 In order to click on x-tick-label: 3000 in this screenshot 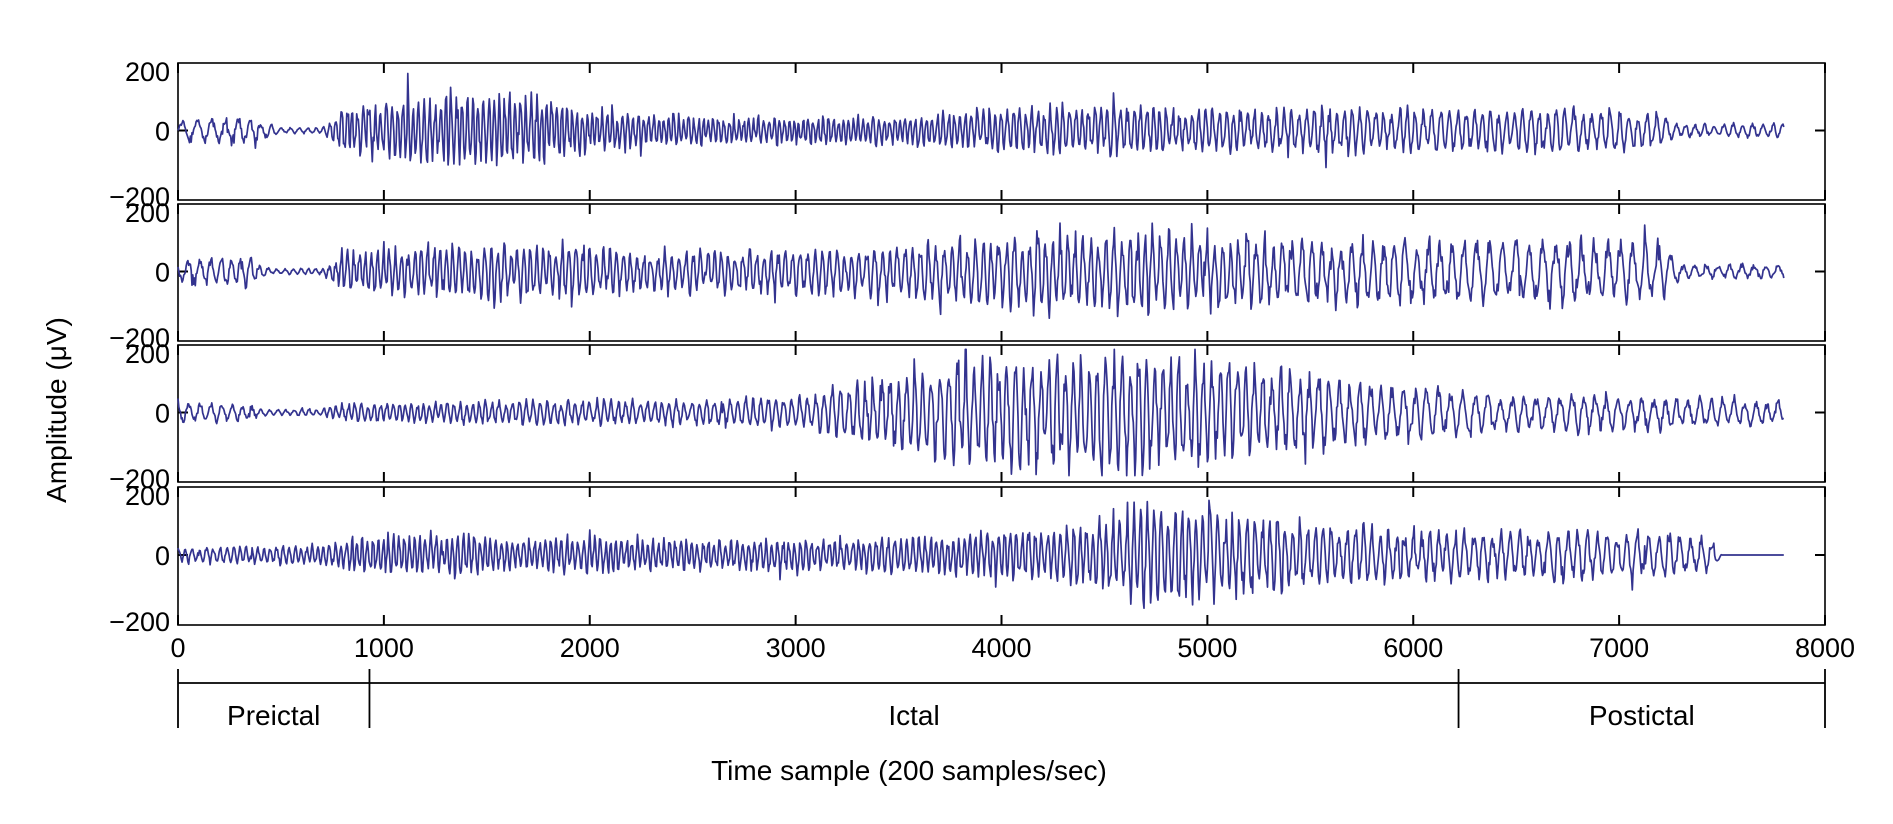, I will do `click(796, 648)`.